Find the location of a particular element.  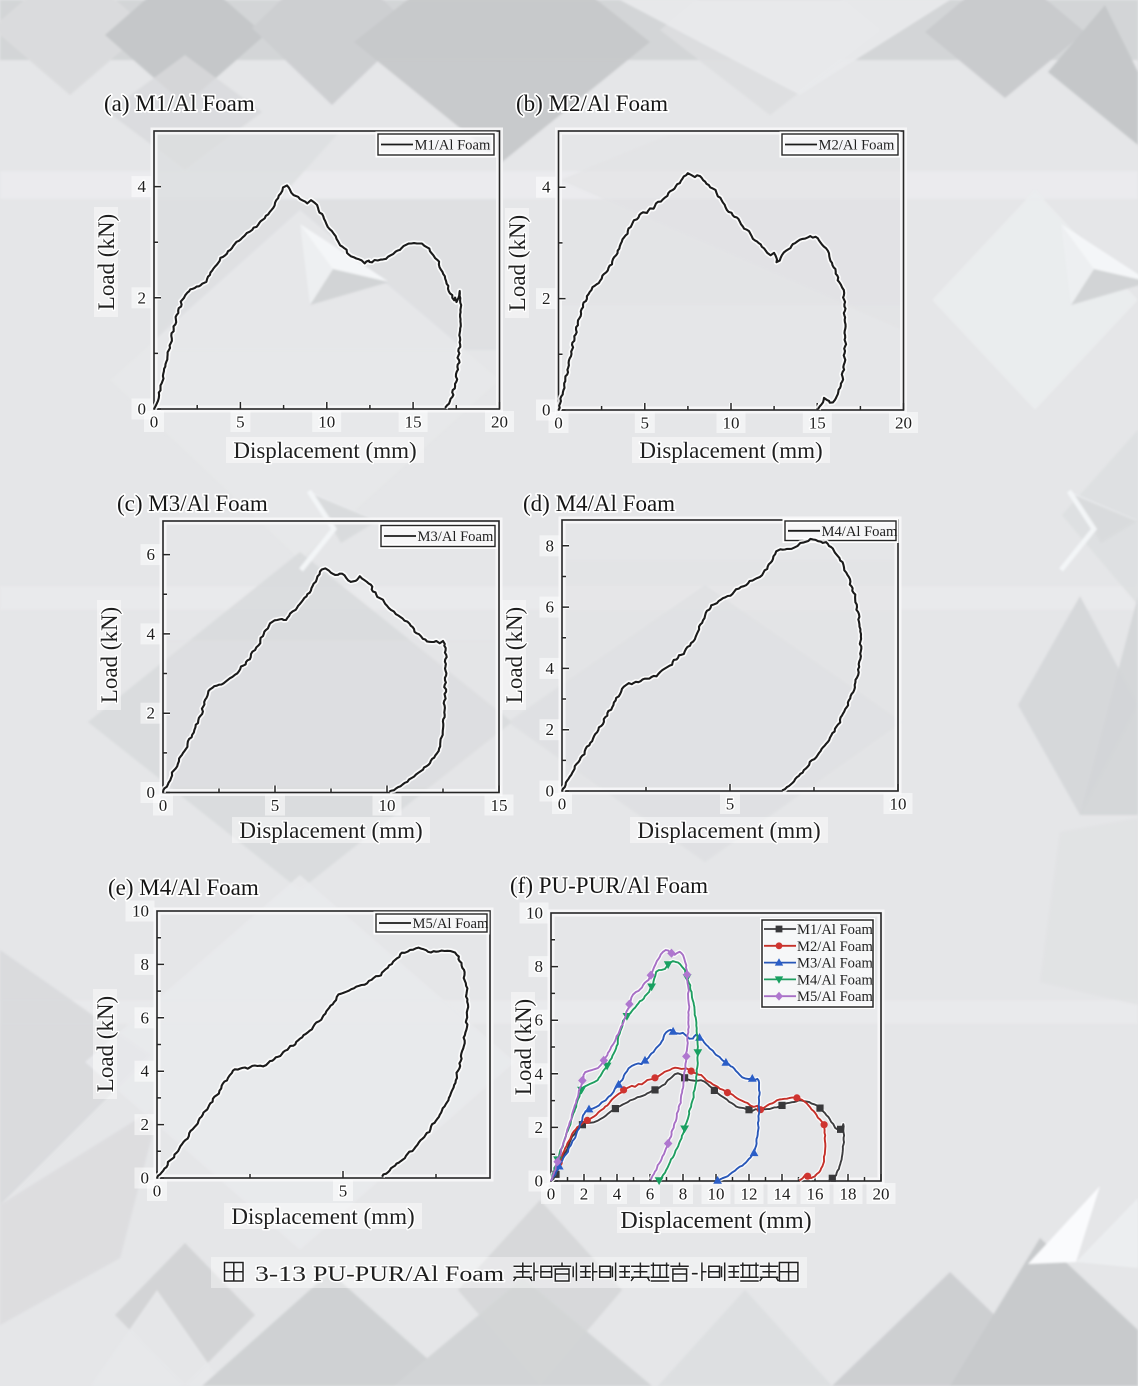

svg-text: (c) M3/Al Foam is located at coordinates (192, 503).